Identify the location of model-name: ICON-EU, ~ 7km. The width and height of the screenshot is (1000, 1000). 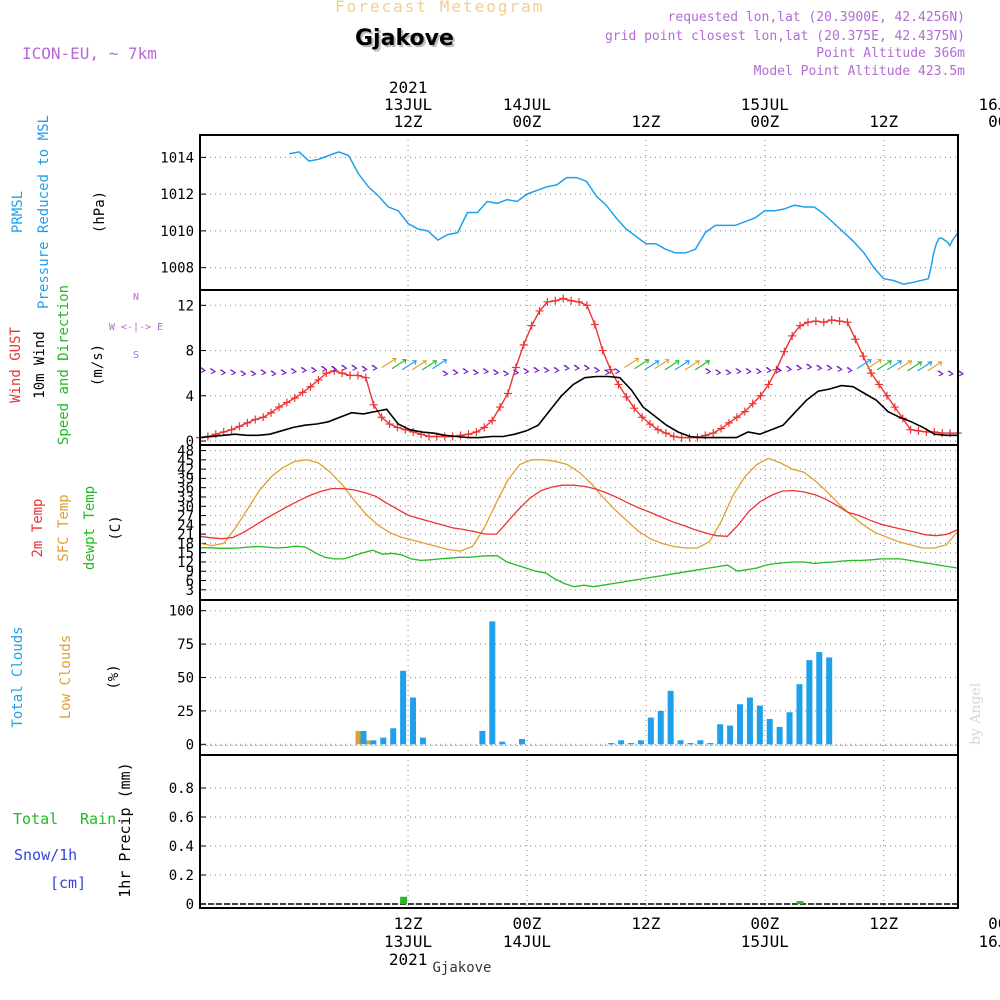
(89, 53).